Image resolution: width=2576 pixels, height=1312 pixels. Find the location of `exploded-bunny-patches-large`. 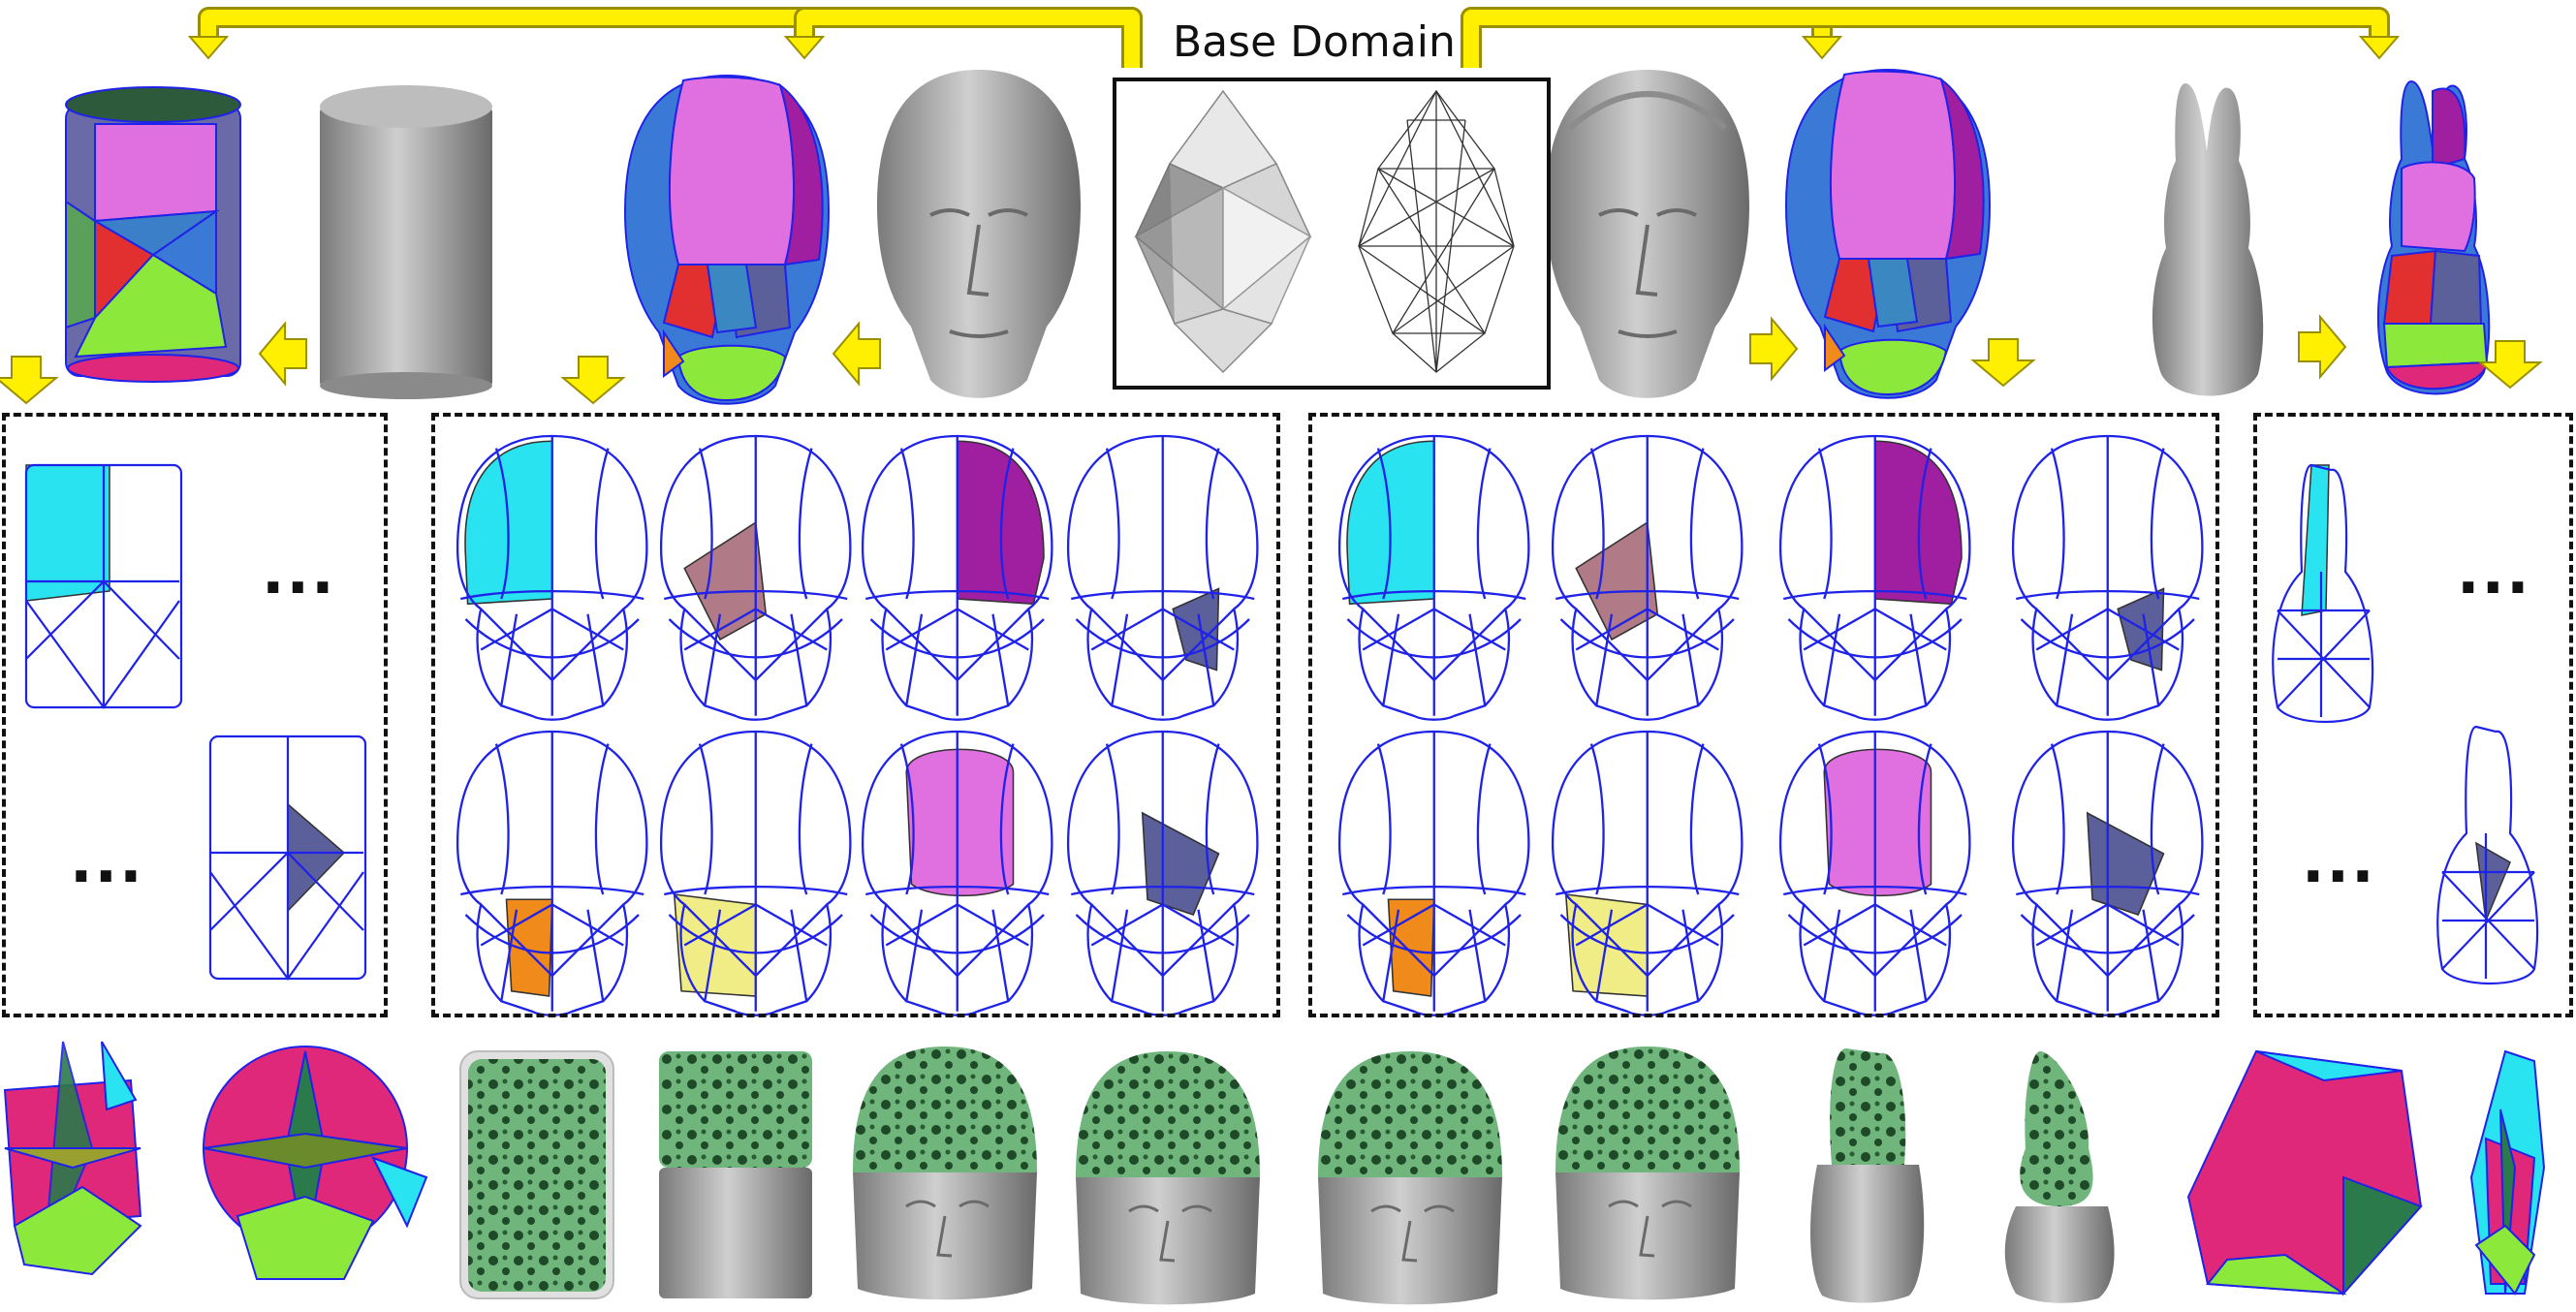

exploded-bunny-patches-large is located at coordinates (2304, 1172).